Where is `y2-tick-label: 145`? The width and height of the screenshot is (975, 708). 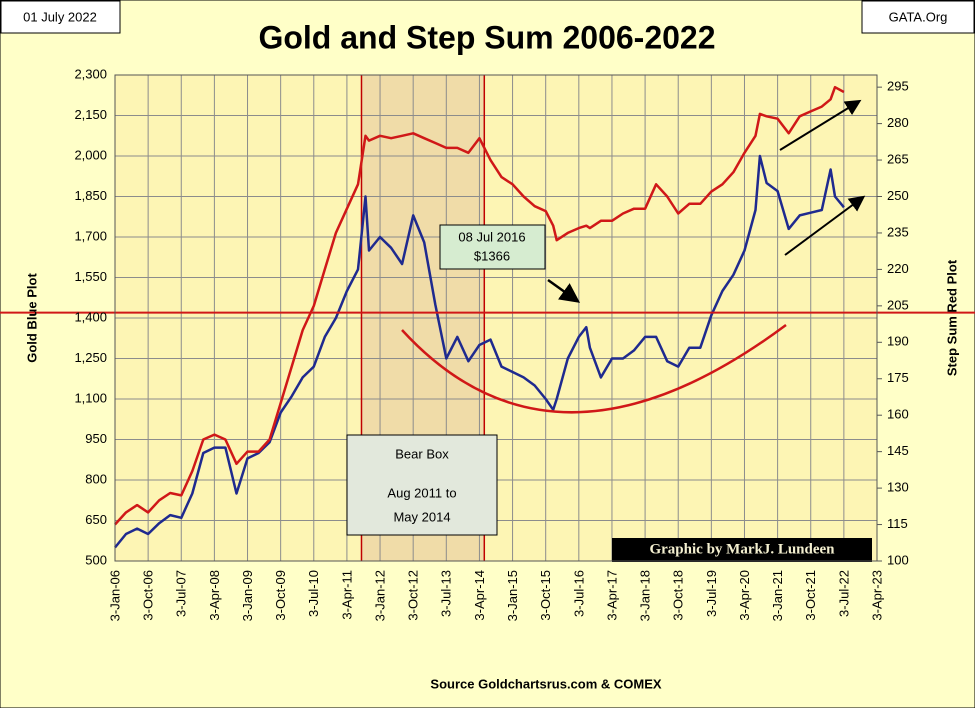 y2-tick-label: 145 is located at coordinates (898, 450).